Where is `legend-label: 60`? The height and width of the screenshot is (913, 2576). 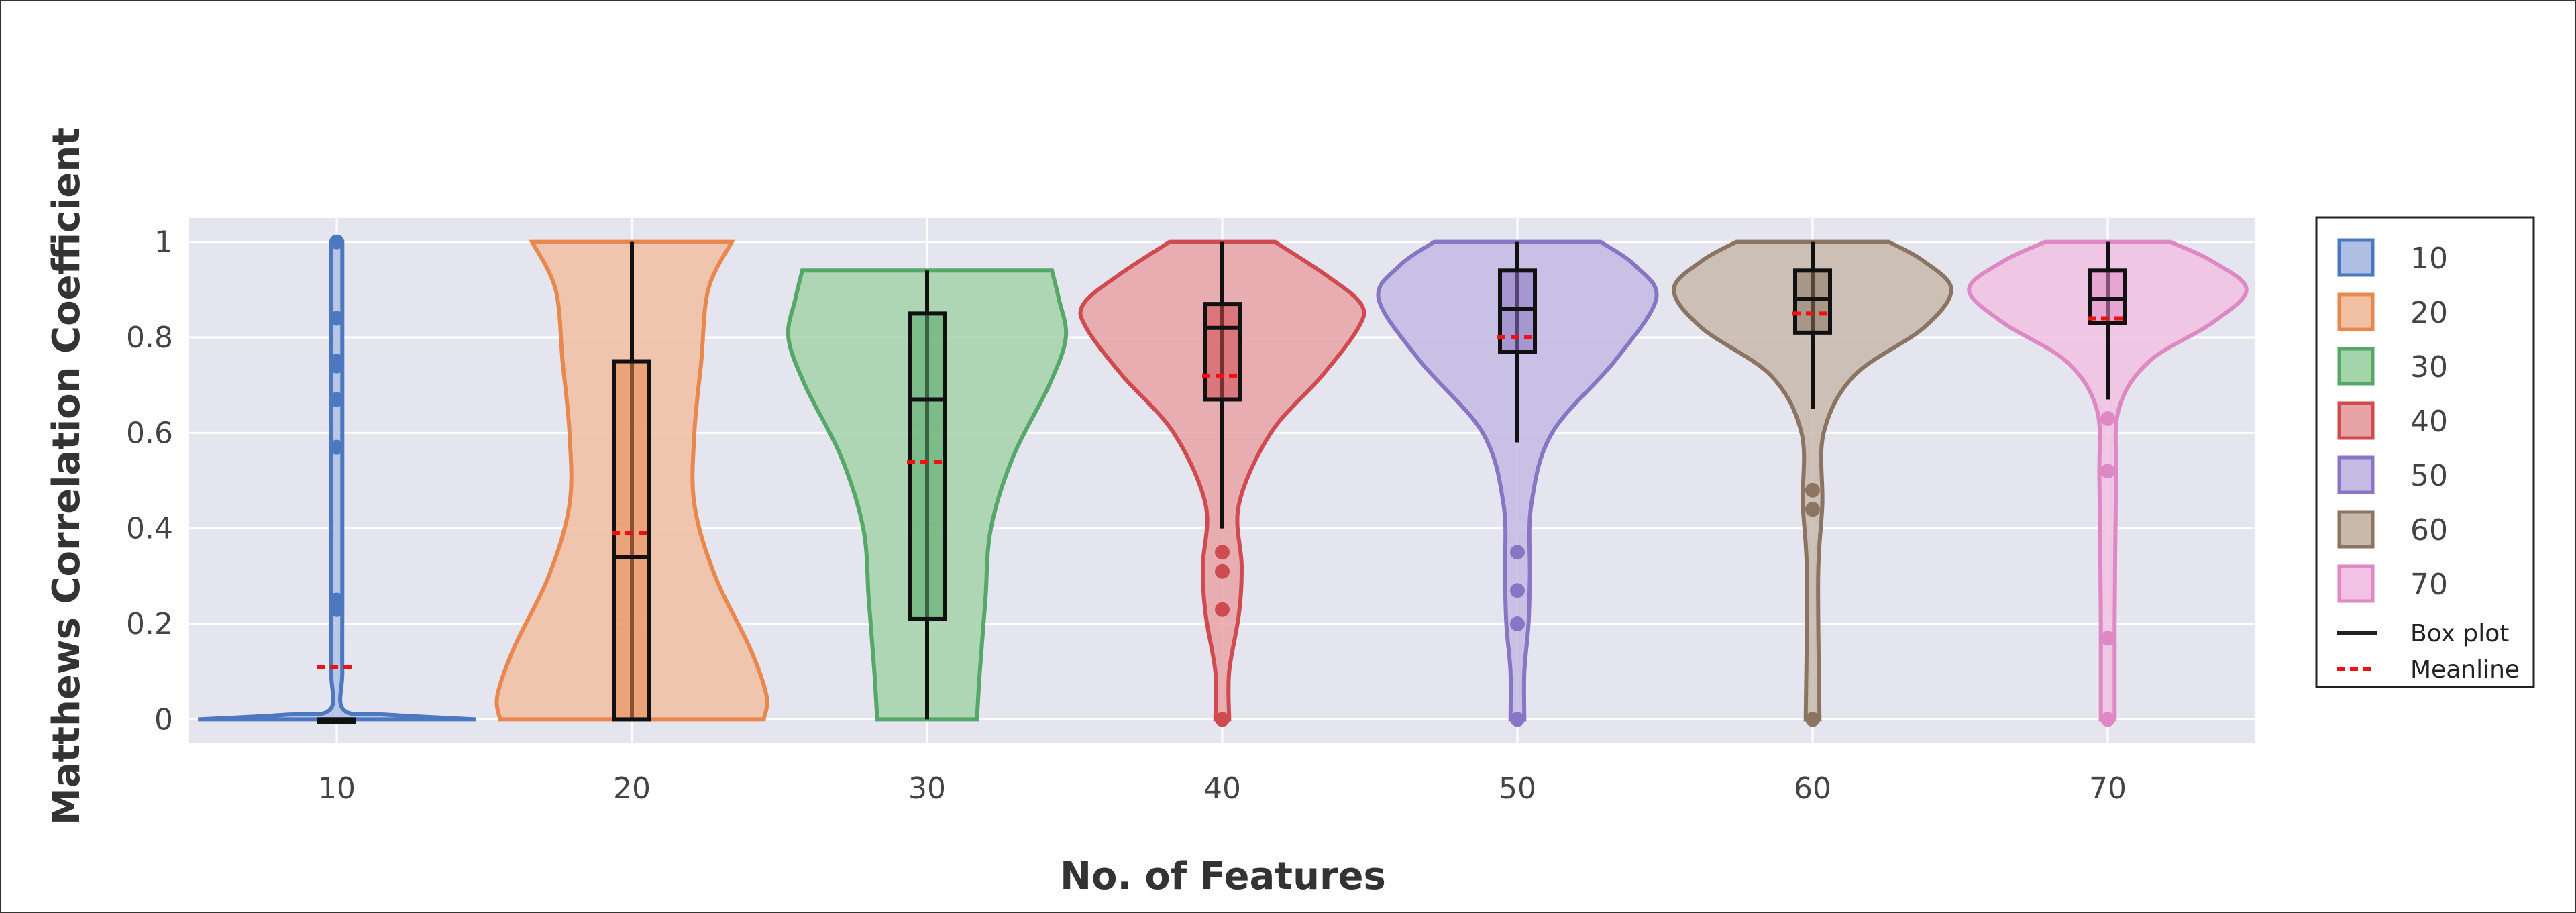 legend-label: 60 is located at coordinates (2429, 530).